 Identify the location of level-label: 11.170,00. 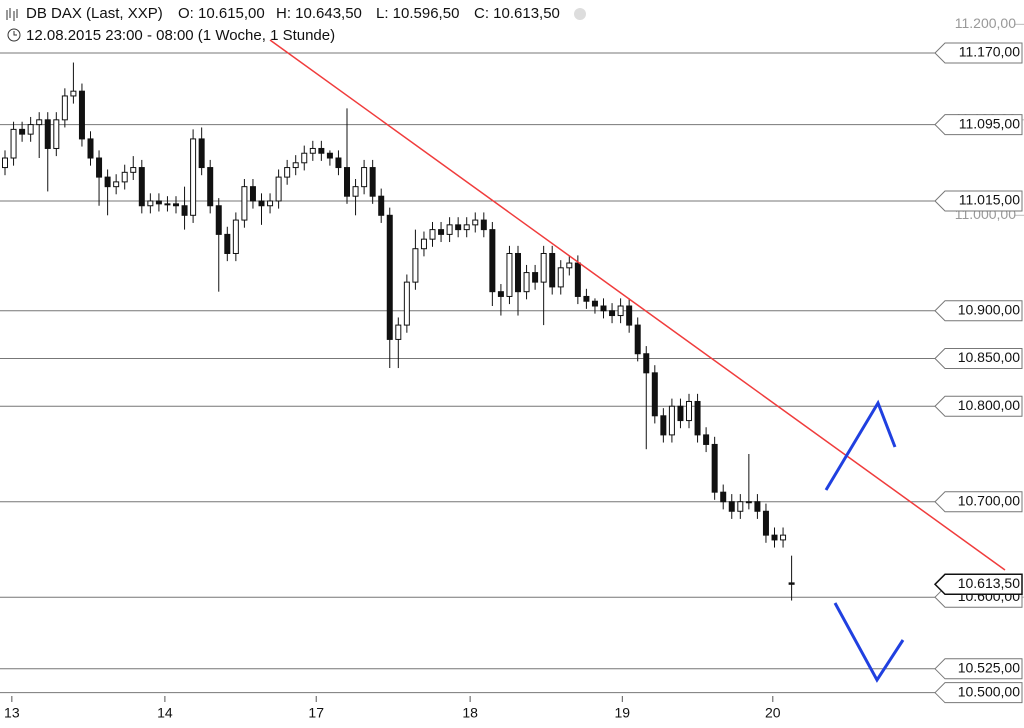
(989, 52).